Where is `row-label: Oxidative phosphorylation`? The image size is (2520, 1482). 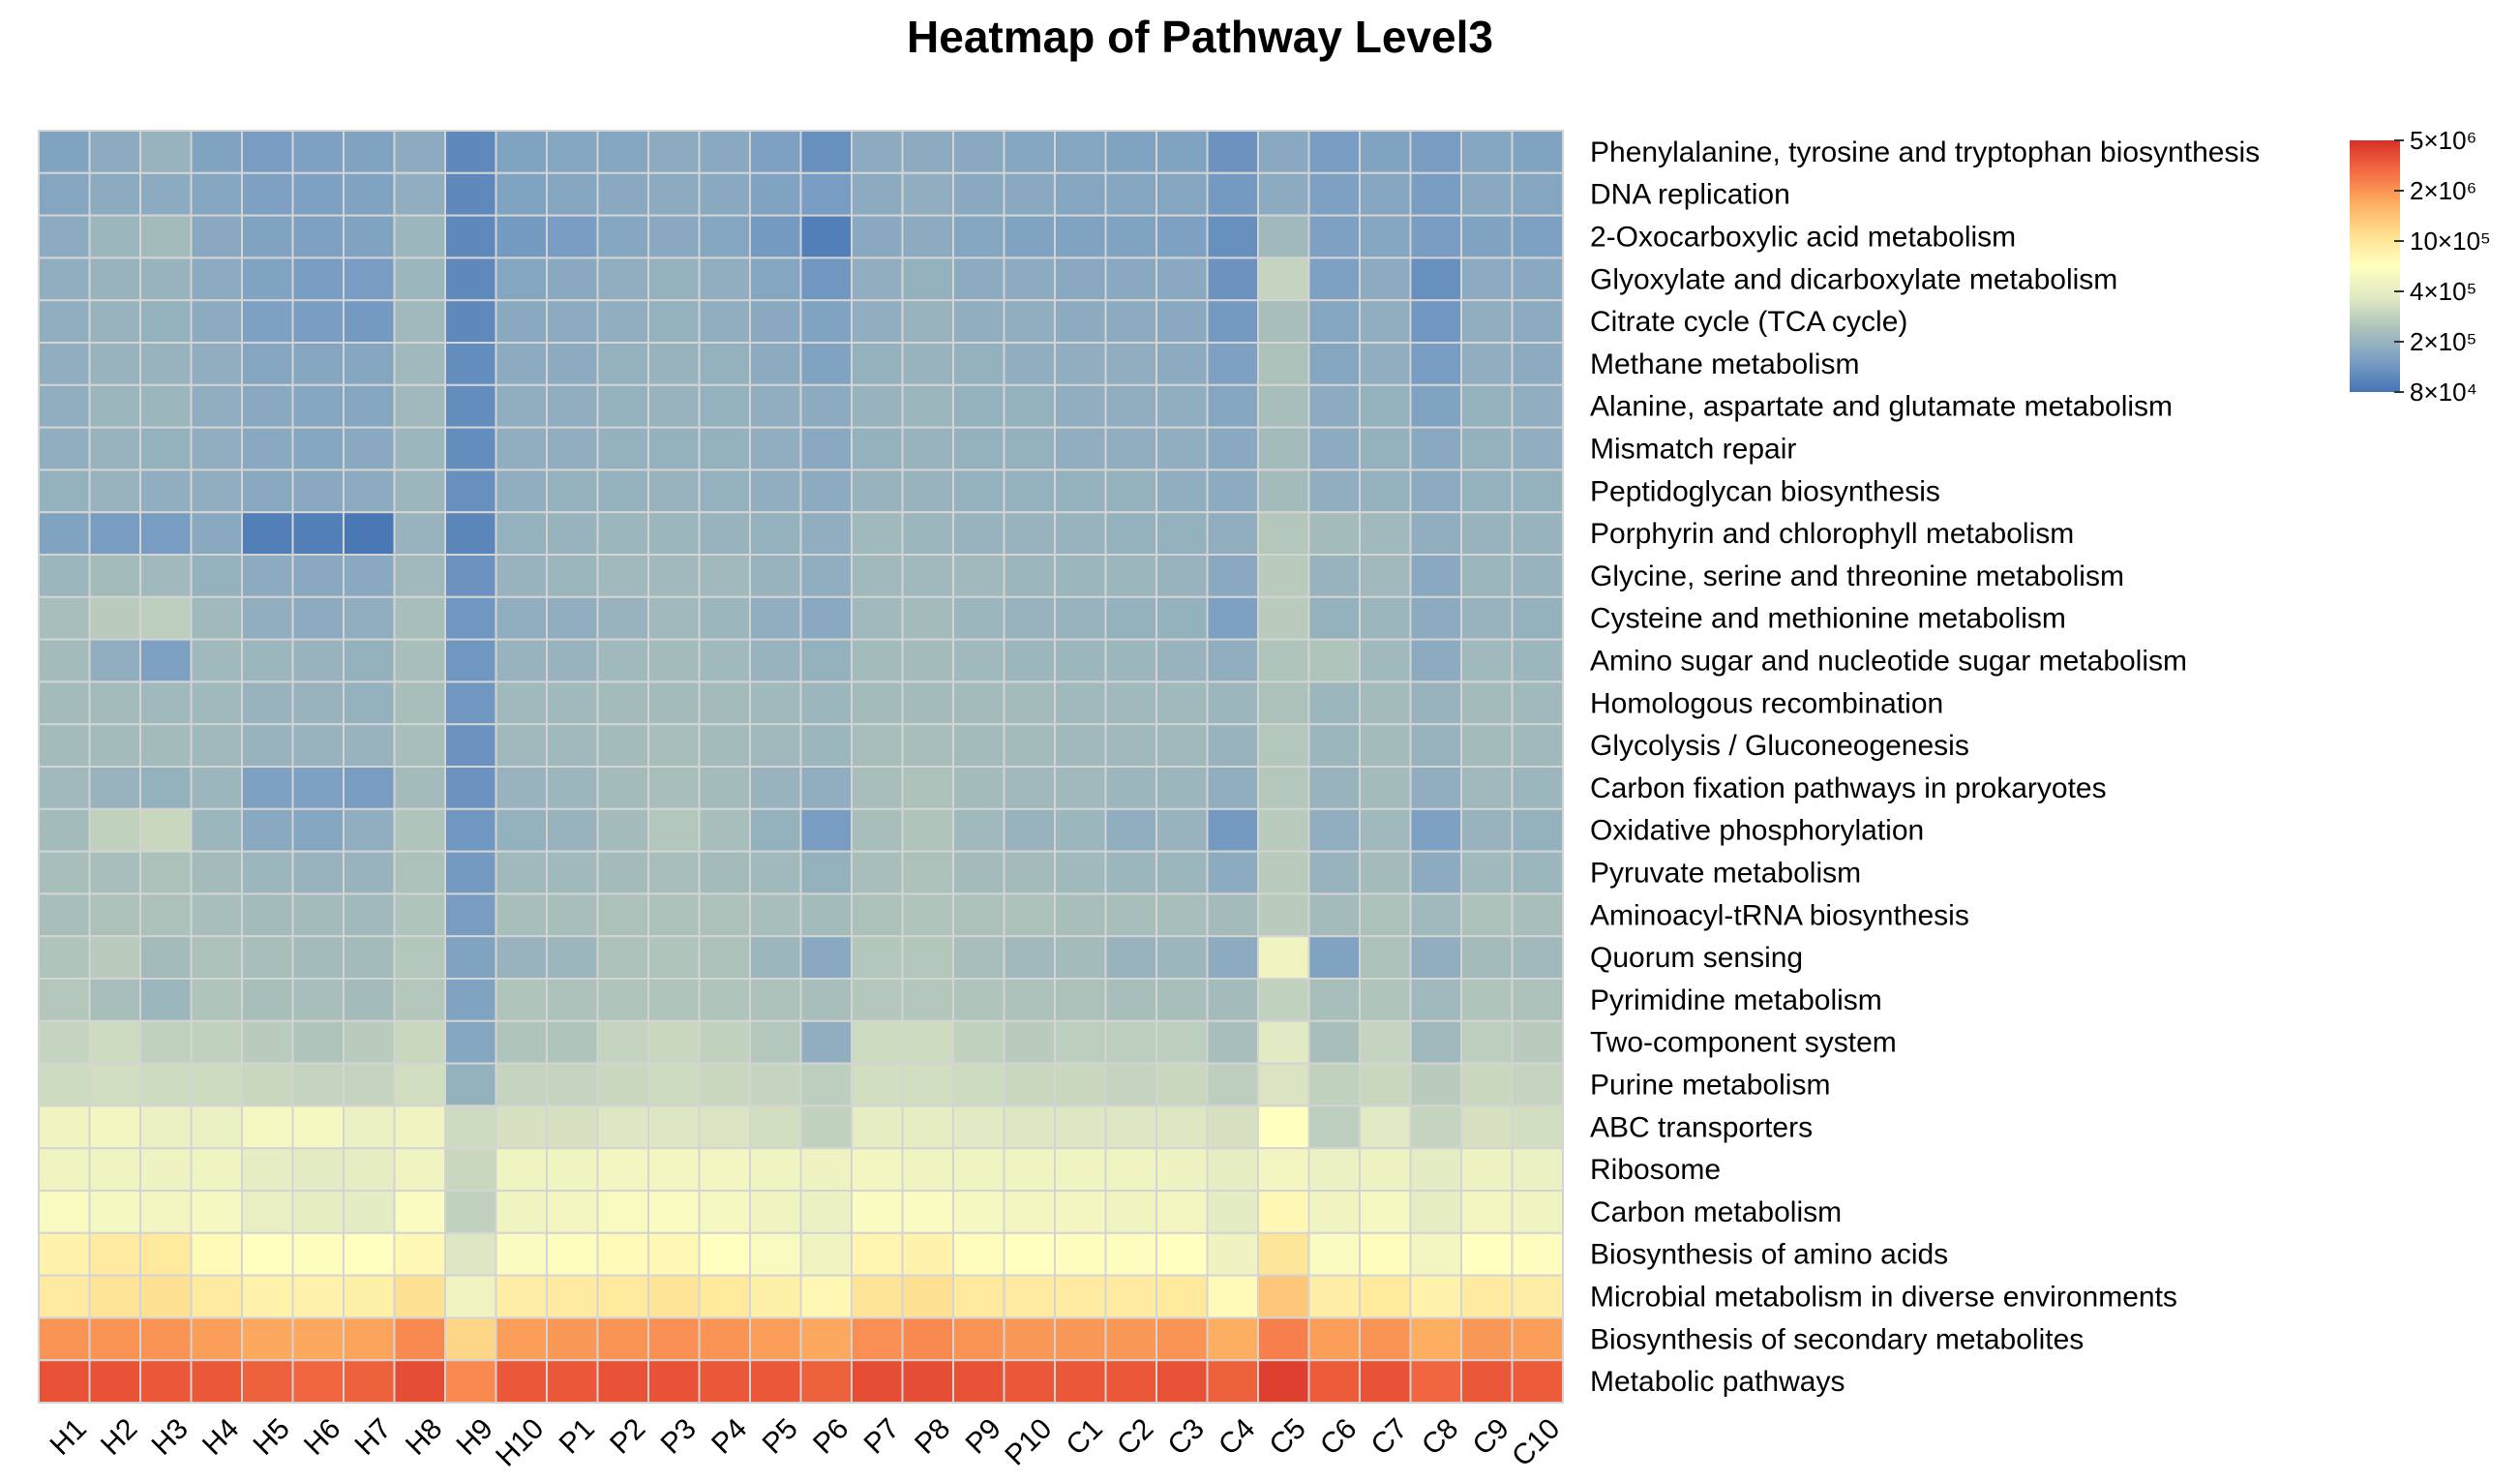 row-label: Oxidative phosphorylation is located at coordinates (1757, 831).